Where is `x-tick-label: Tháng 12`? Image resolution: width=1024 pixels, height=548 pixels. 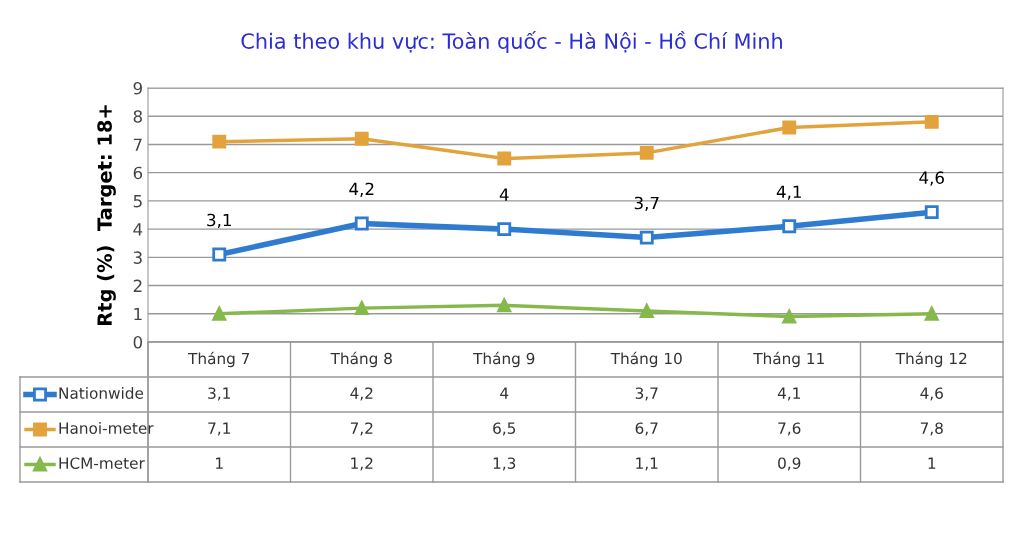 x-tick-label: Tháng 12 is located at coordinates (931, 359).